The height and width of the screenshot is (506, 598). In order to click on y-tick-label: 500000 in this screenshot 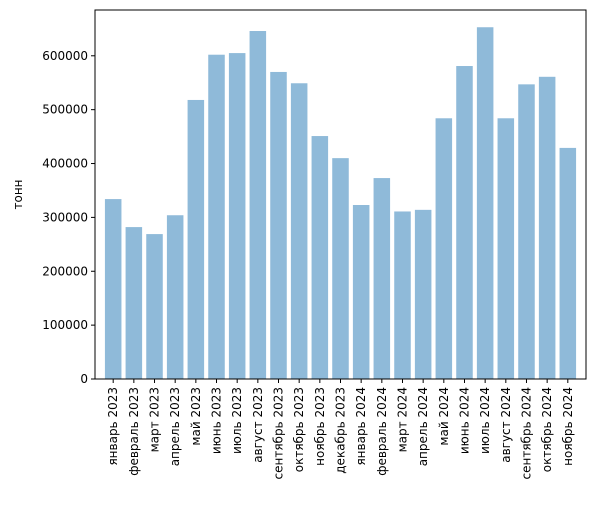, I will do `click(65, 110)`.